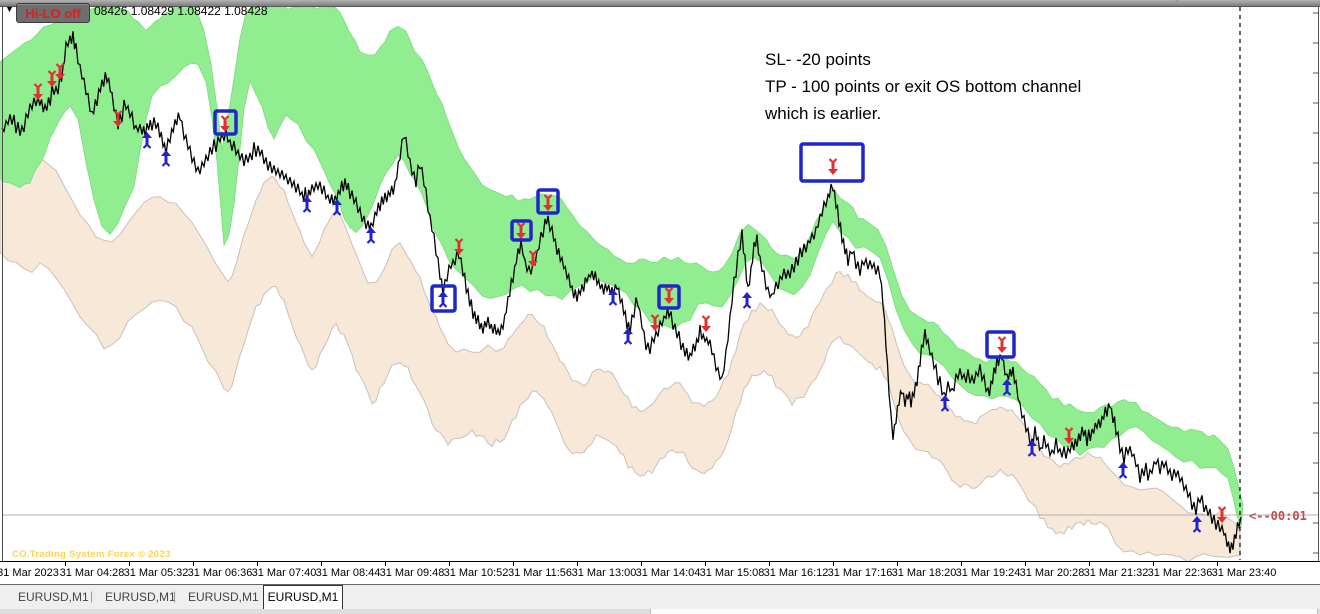 The image size is (1320, 614). I want to click on window-top-bar: ▼, so click(660, 3).